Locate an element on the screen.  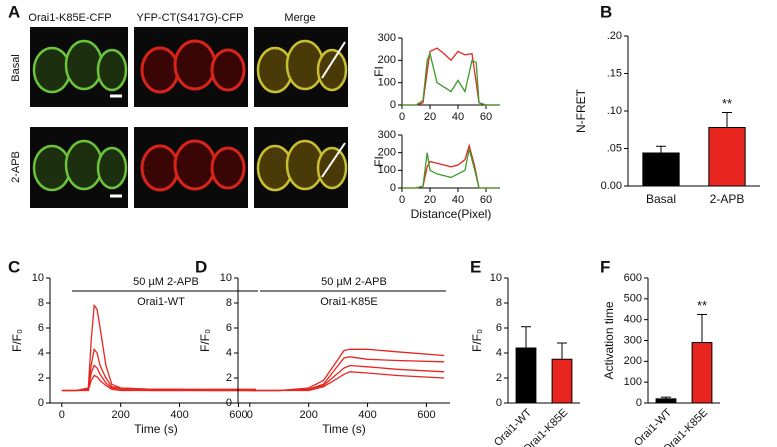
y-tick-label: .20 is located at coordinates (614, 36).